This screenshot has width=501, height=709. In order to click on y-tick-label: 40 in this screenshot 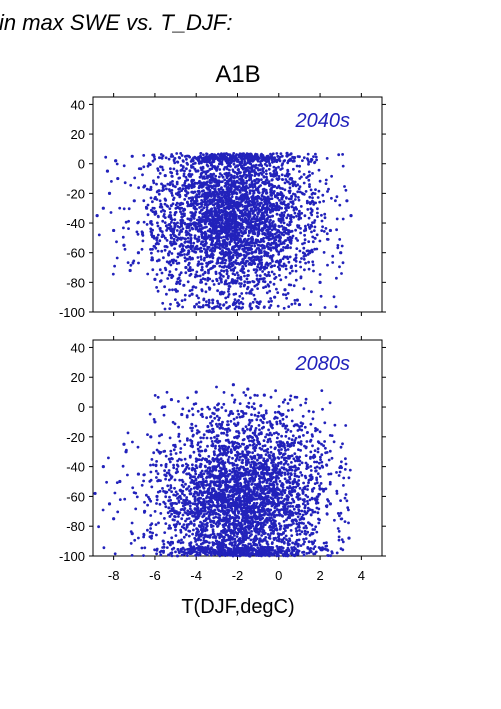, I will do `click(78, 347)`.